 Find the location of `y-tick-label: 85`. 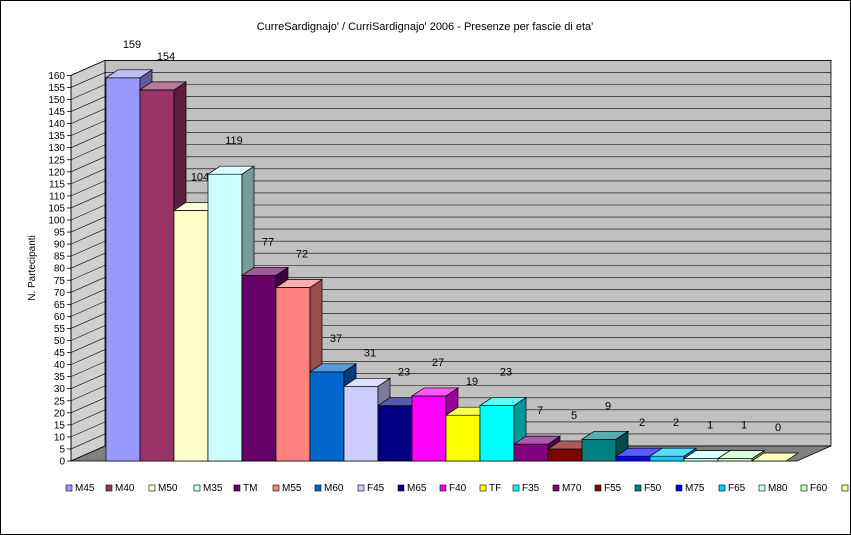

y-tick-label: 85 is located at coordinates (60, 257).